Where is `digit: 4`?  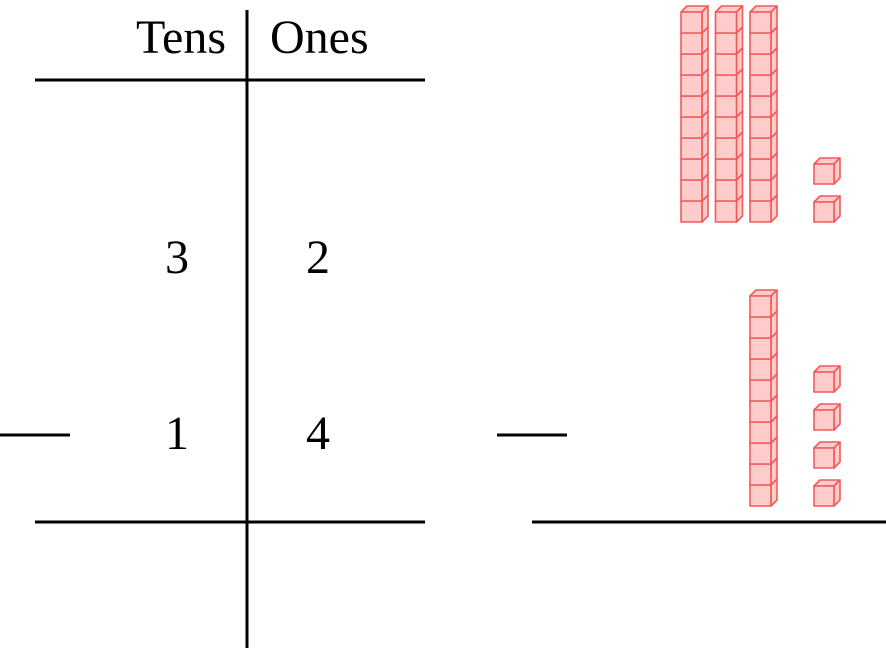 digit: 4 is located at coordinates (318, 433).